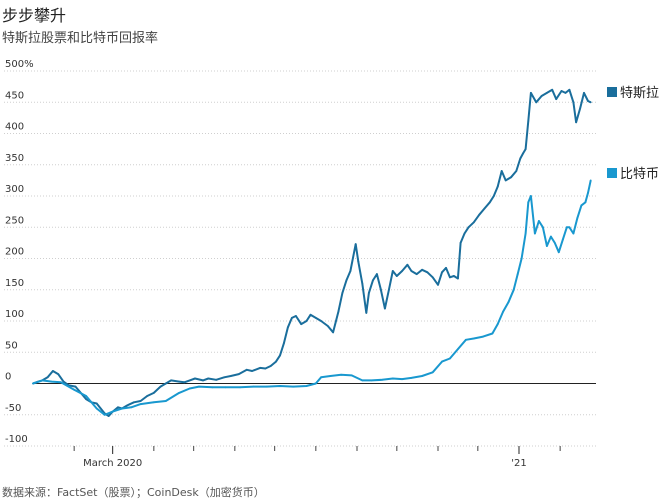  Describe the element at coordinates (14, 158) in the screenshot. I see `y-tick-label: 350` at that location.